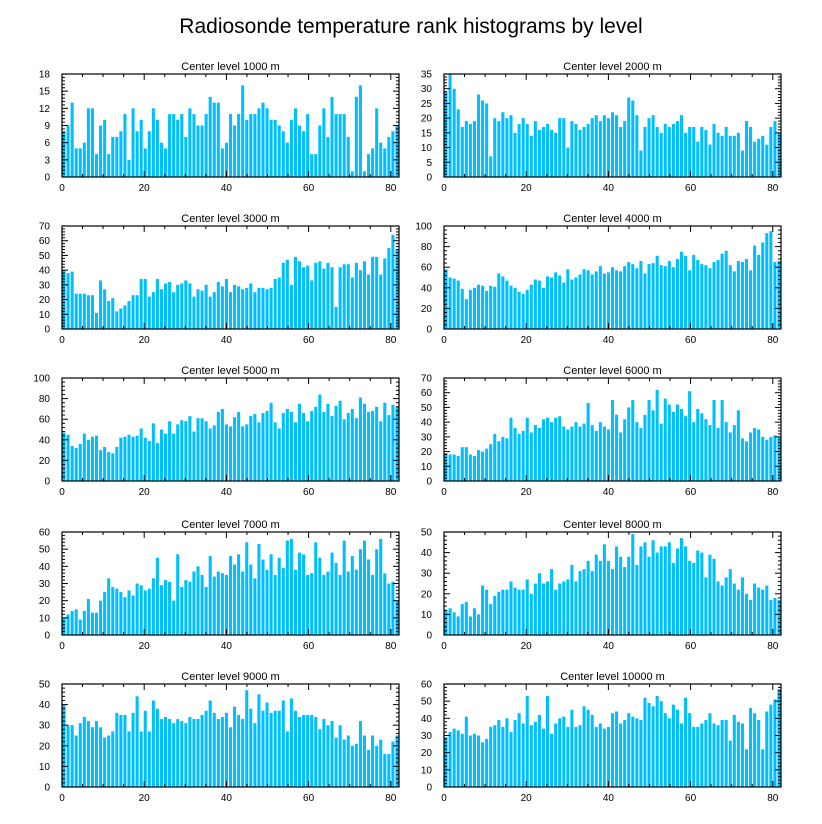 The width and height of the screenshot is (822, 824). I want to click on y-tick-label: 40, so click(427, 288).